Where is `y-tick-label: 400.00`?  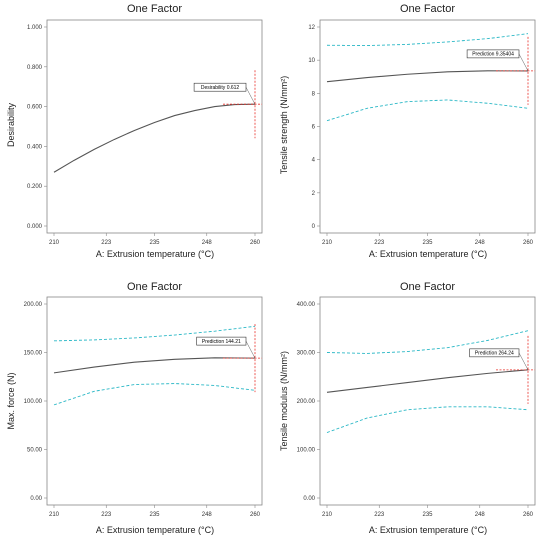 y-tick-label: 400.00 is located at coordinates (306, 305).